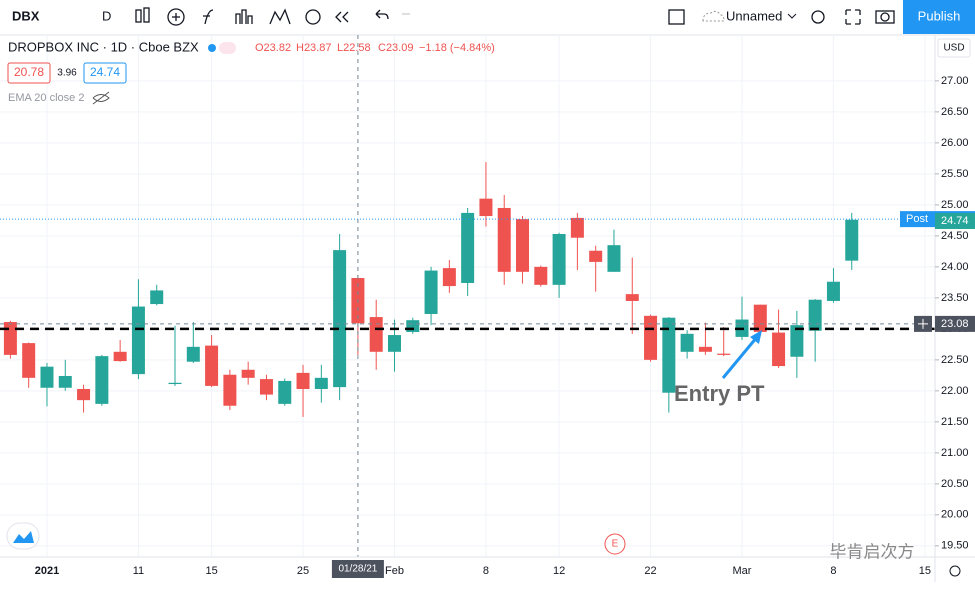 The height and width of the screenshot is (596, 975). I want to click on spread: 3.96, so click(67, 73).